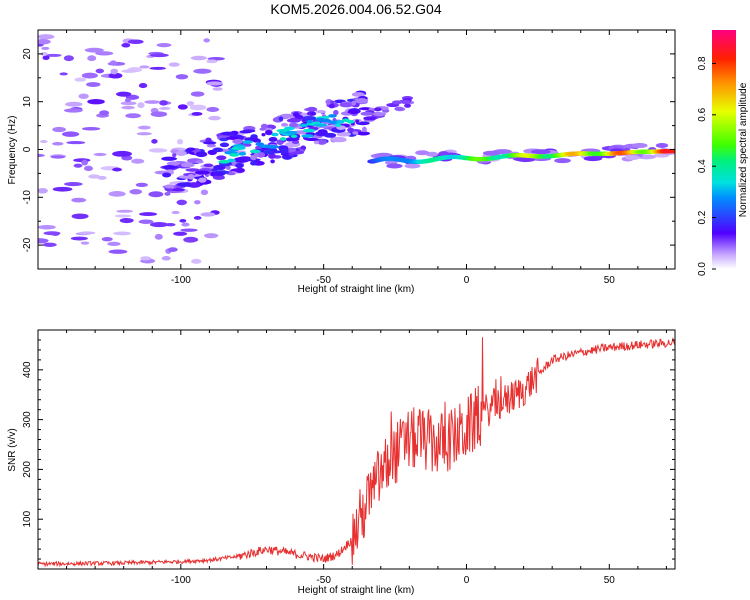 The width and height of the screenshot is (750, 600). What do you see at coordinates (323, 580) in the screenshot?
I see `x-tick-label: -50` at bounding box center [323, 580].